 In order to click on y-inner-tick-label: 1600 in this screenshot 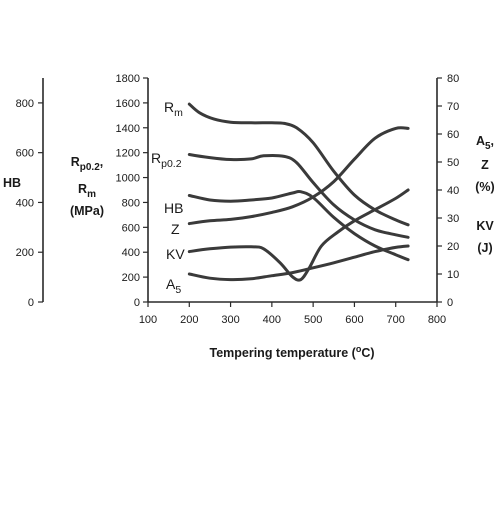, I will do `click(128, 104)`.